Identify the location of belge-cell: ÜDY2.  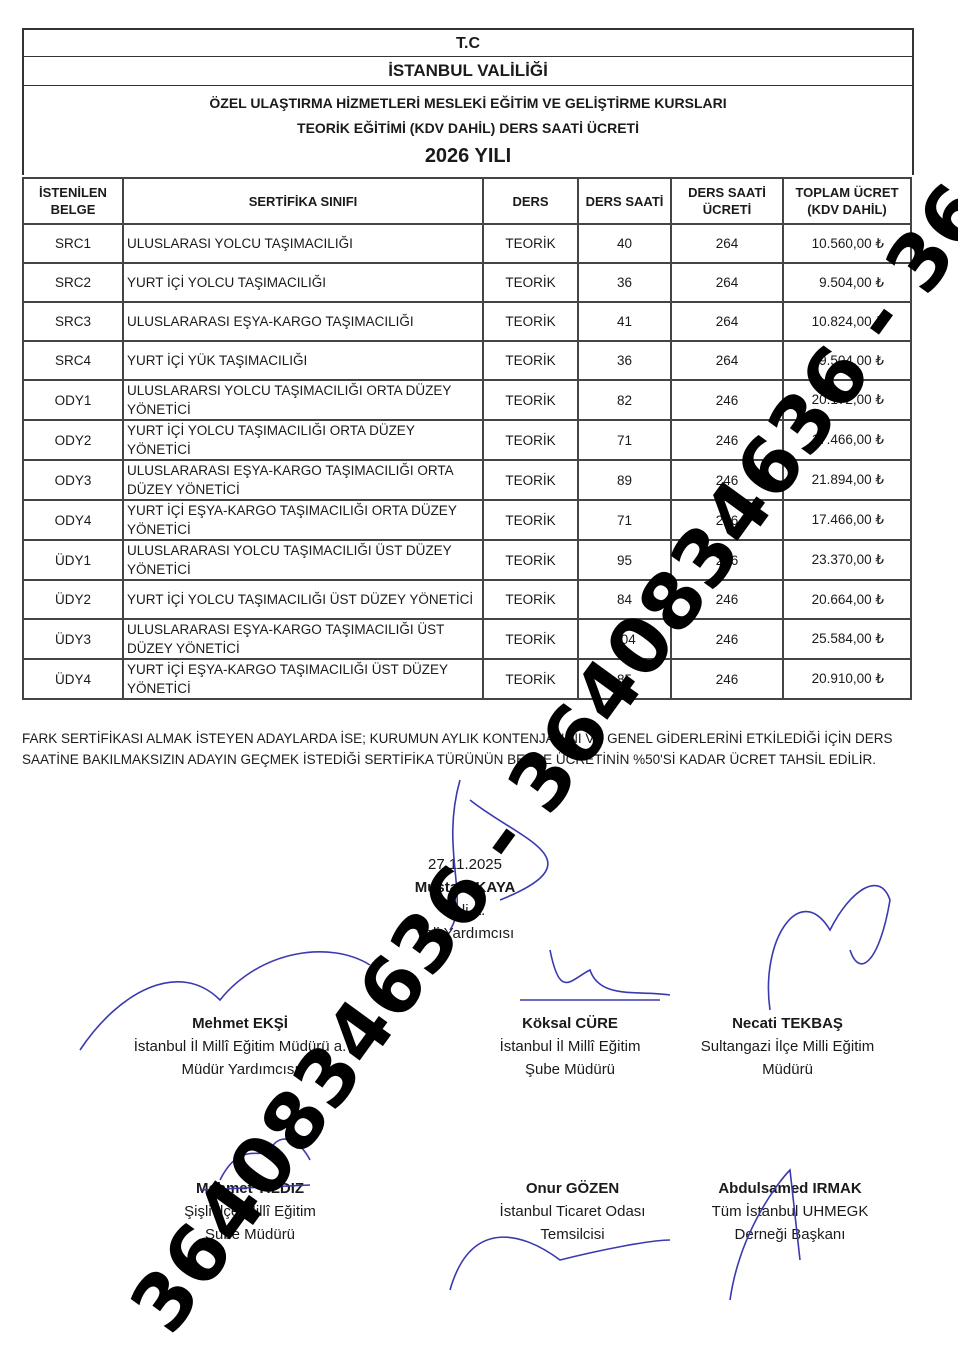
(73, 599).